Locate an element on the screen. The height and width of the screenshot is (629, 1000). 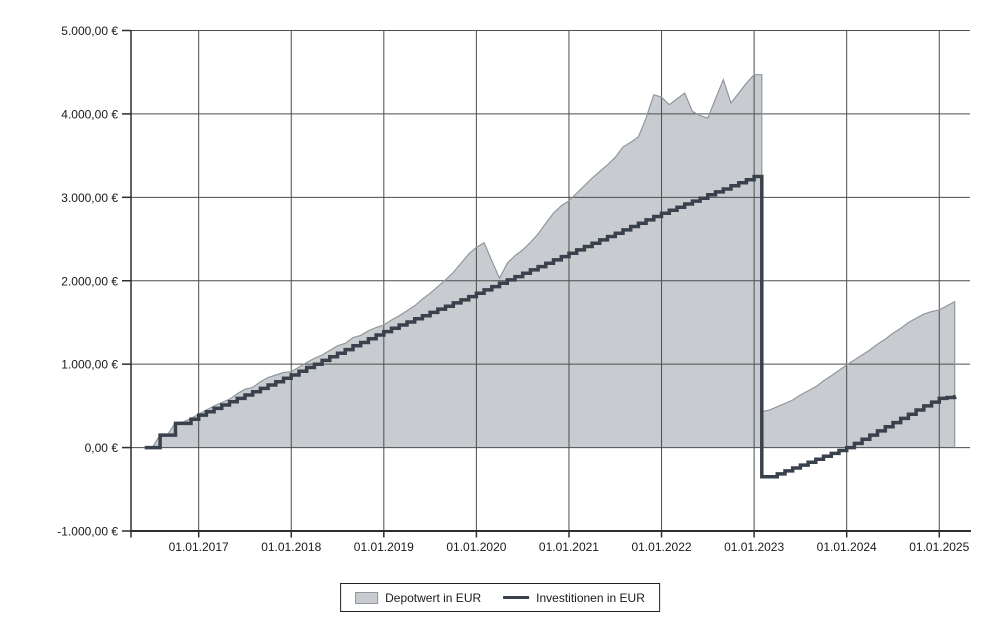
legend-label-depotwert: Depotwert in EUR is located at coordinates (433, 597).